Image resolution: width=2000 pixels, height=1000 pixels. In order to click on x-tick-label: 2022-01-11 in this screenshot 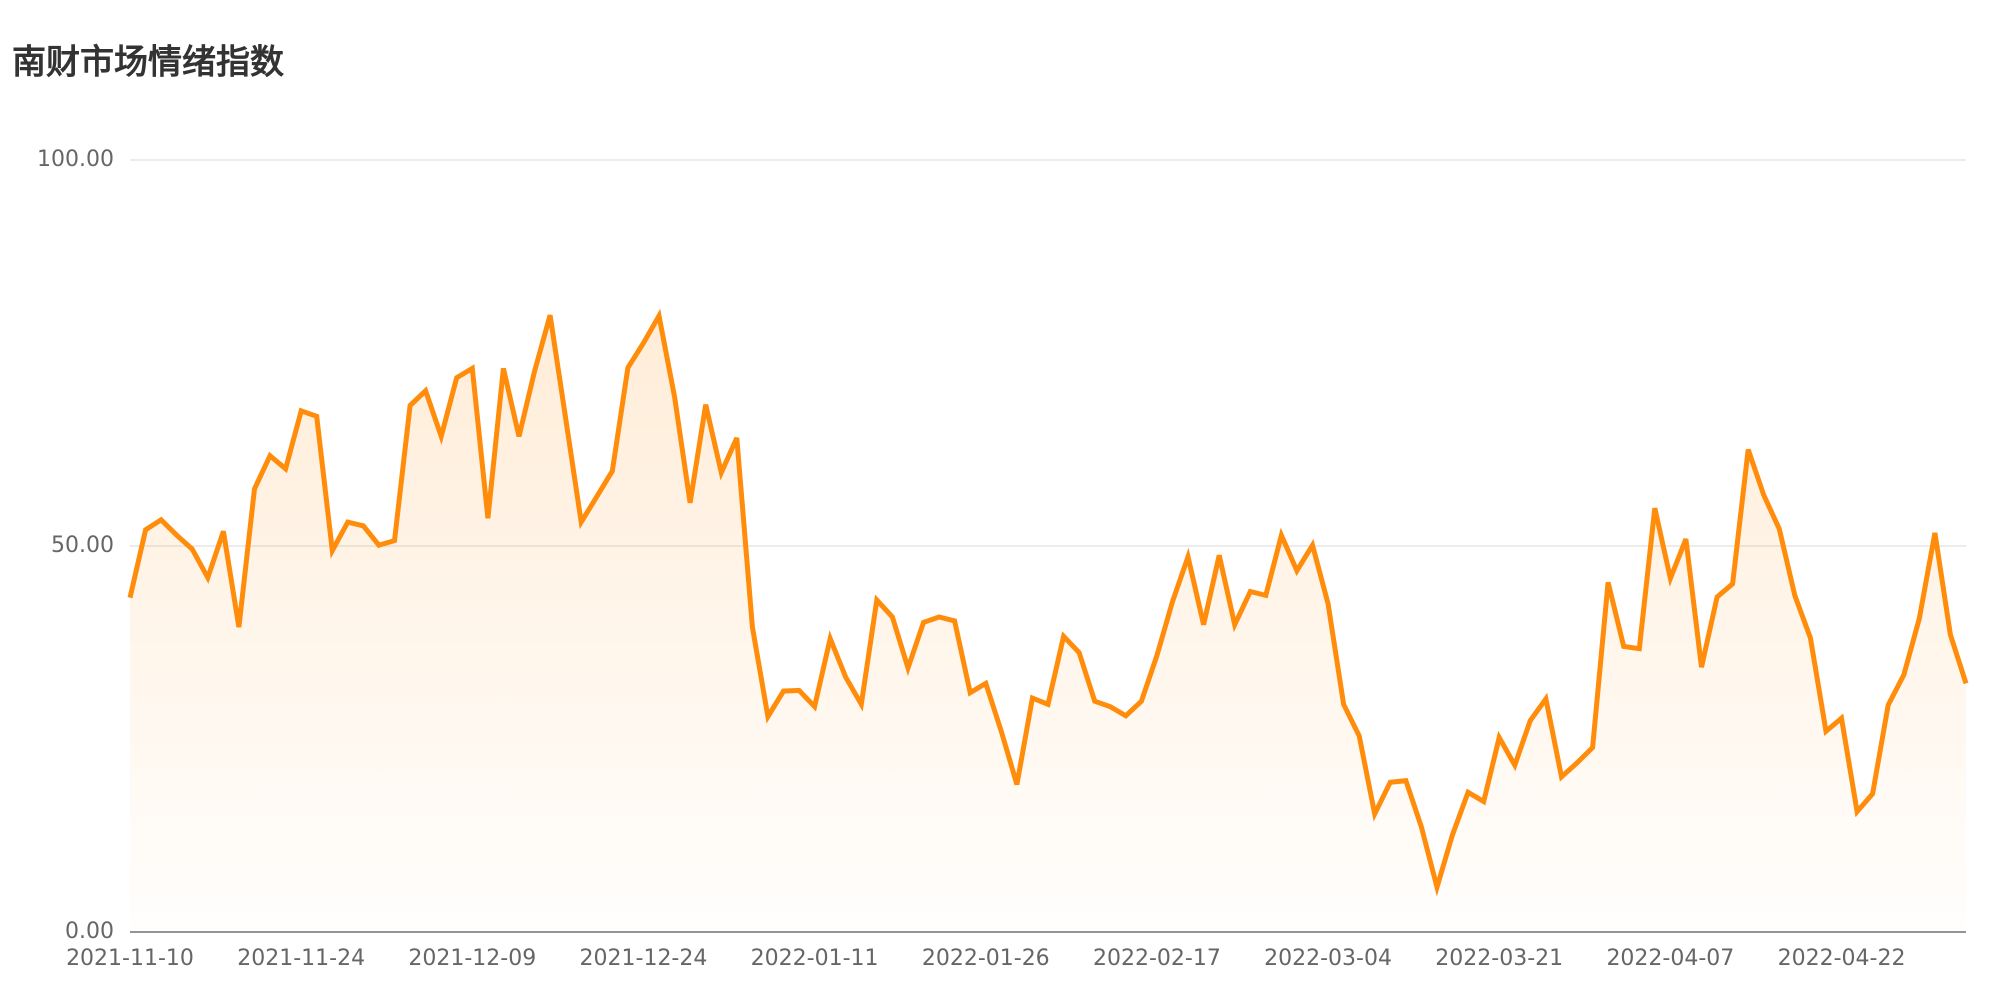, I will do `click(815, 958)`.